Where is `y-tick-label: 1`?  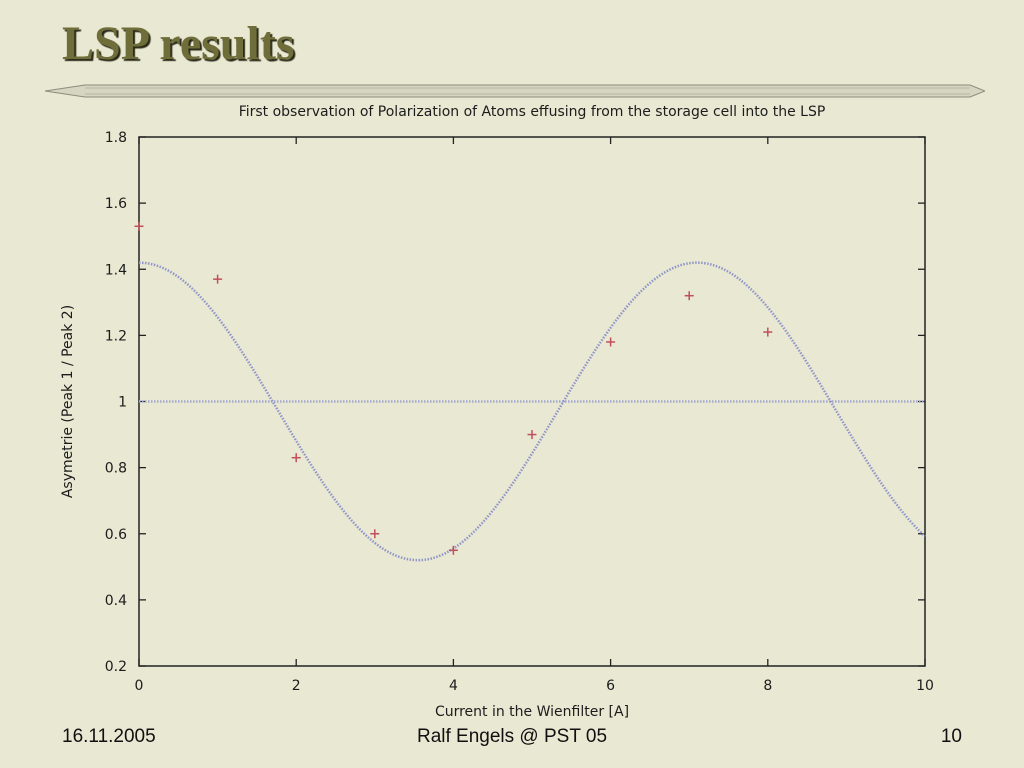 y-tick-label: 1 is located at coordinates (122, 403).